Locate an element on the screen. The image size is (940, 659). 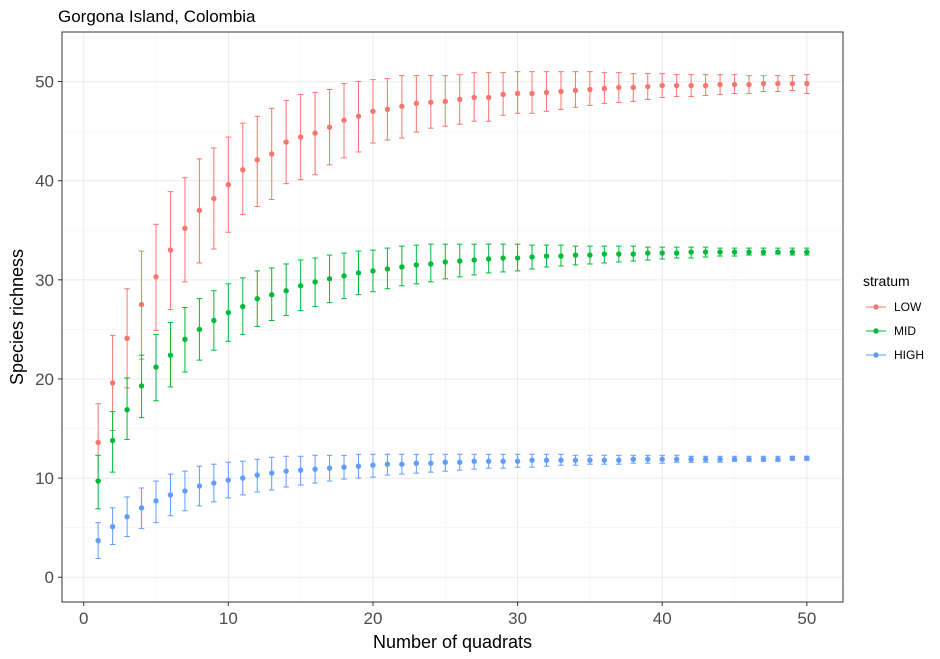
y-tick-label: 10 is located at coordinates (44, 478).